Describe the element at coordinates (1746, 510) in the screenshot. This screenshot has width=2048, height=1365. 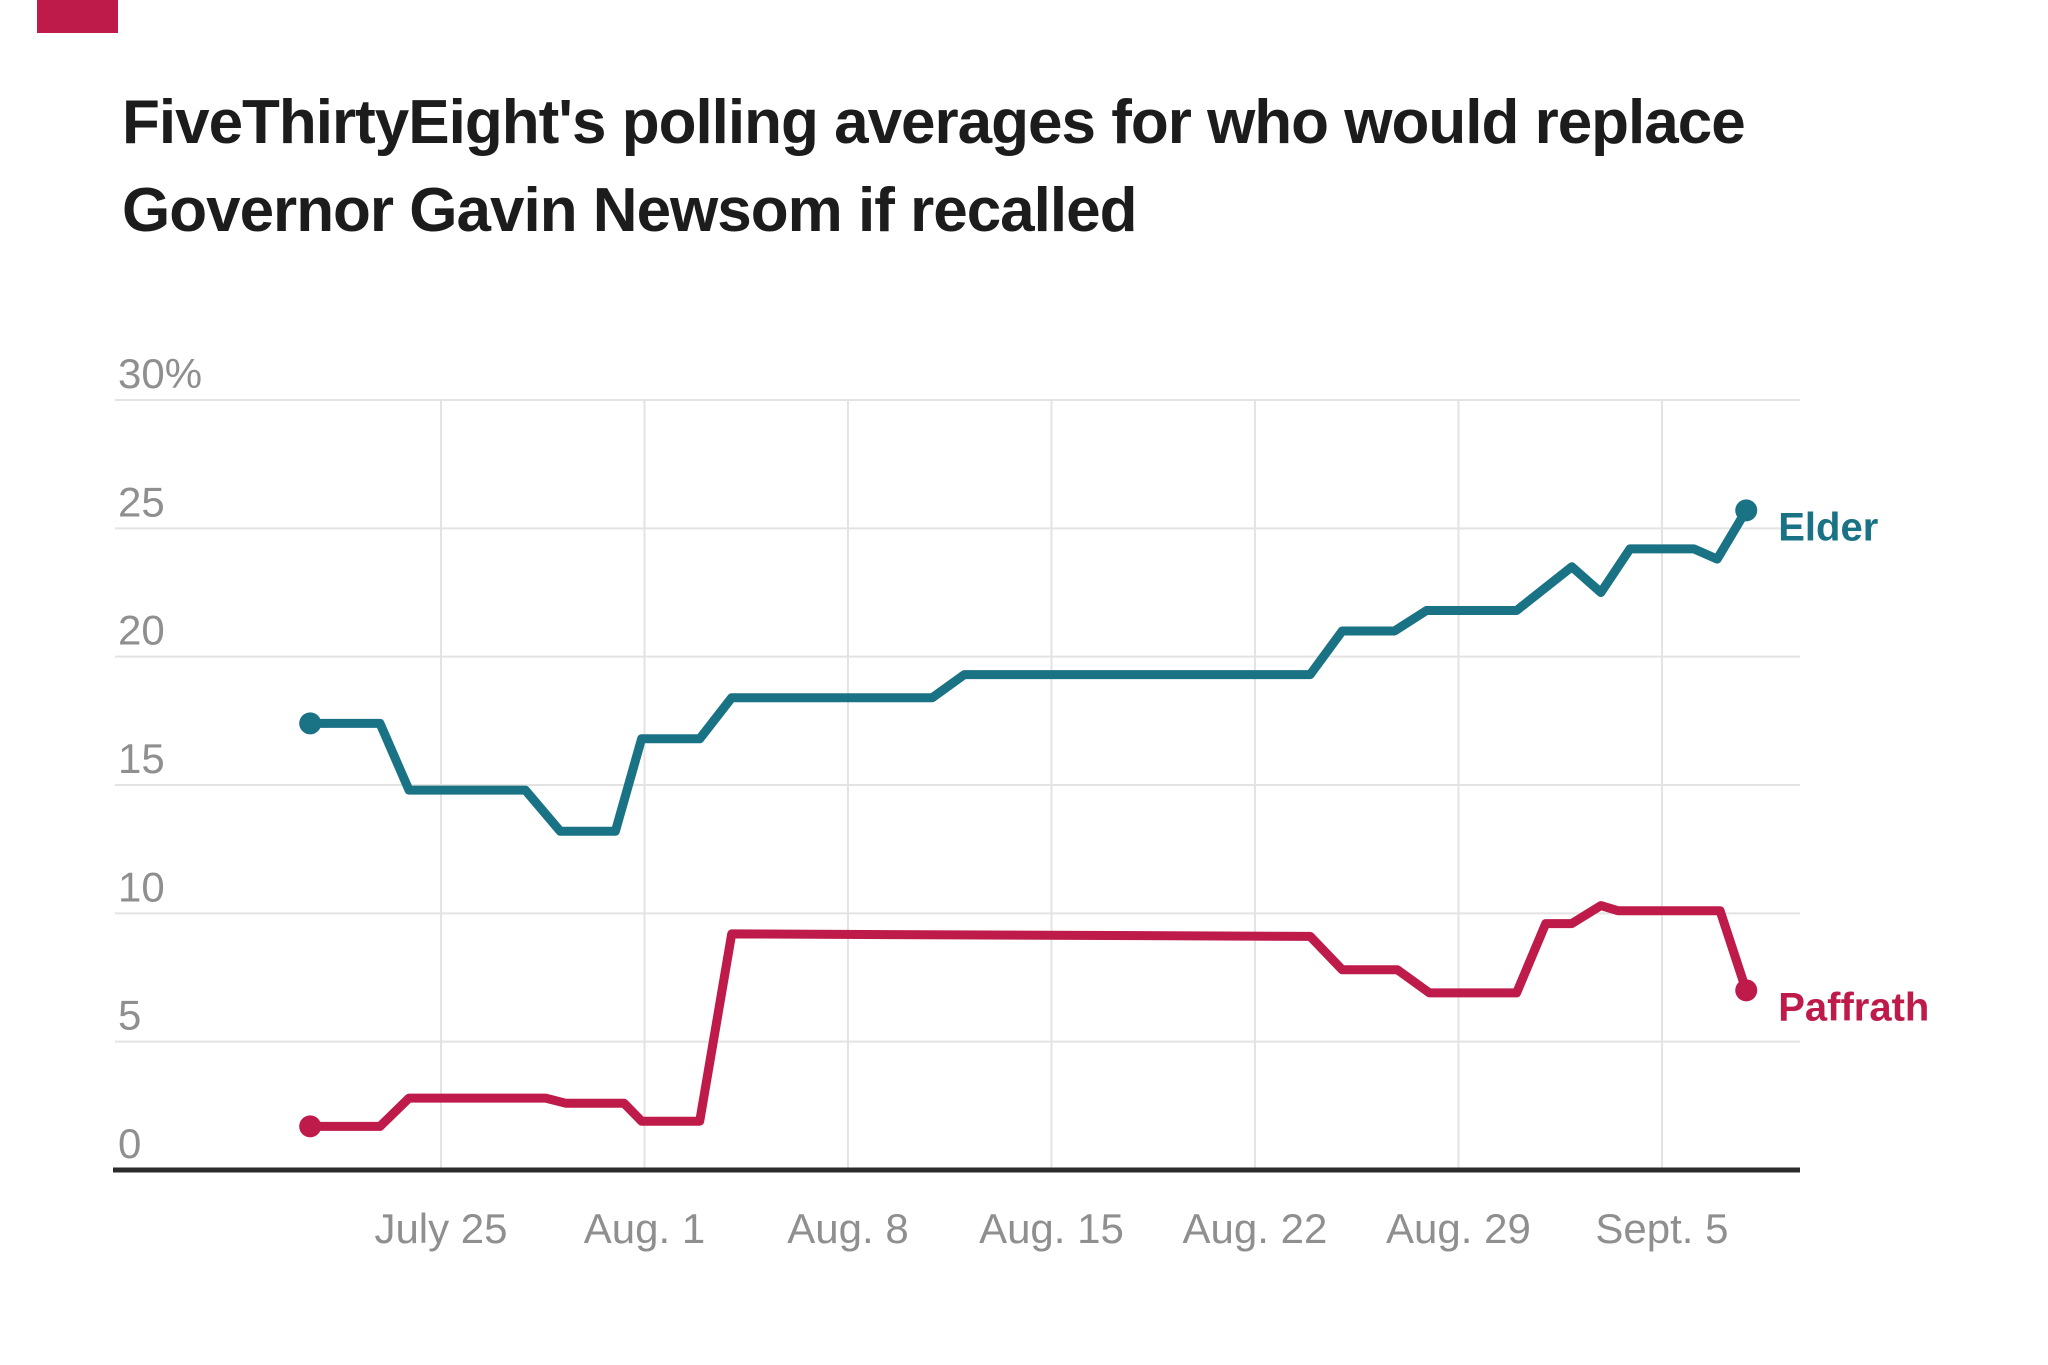
I see `series-end-dot-elder` at that location.